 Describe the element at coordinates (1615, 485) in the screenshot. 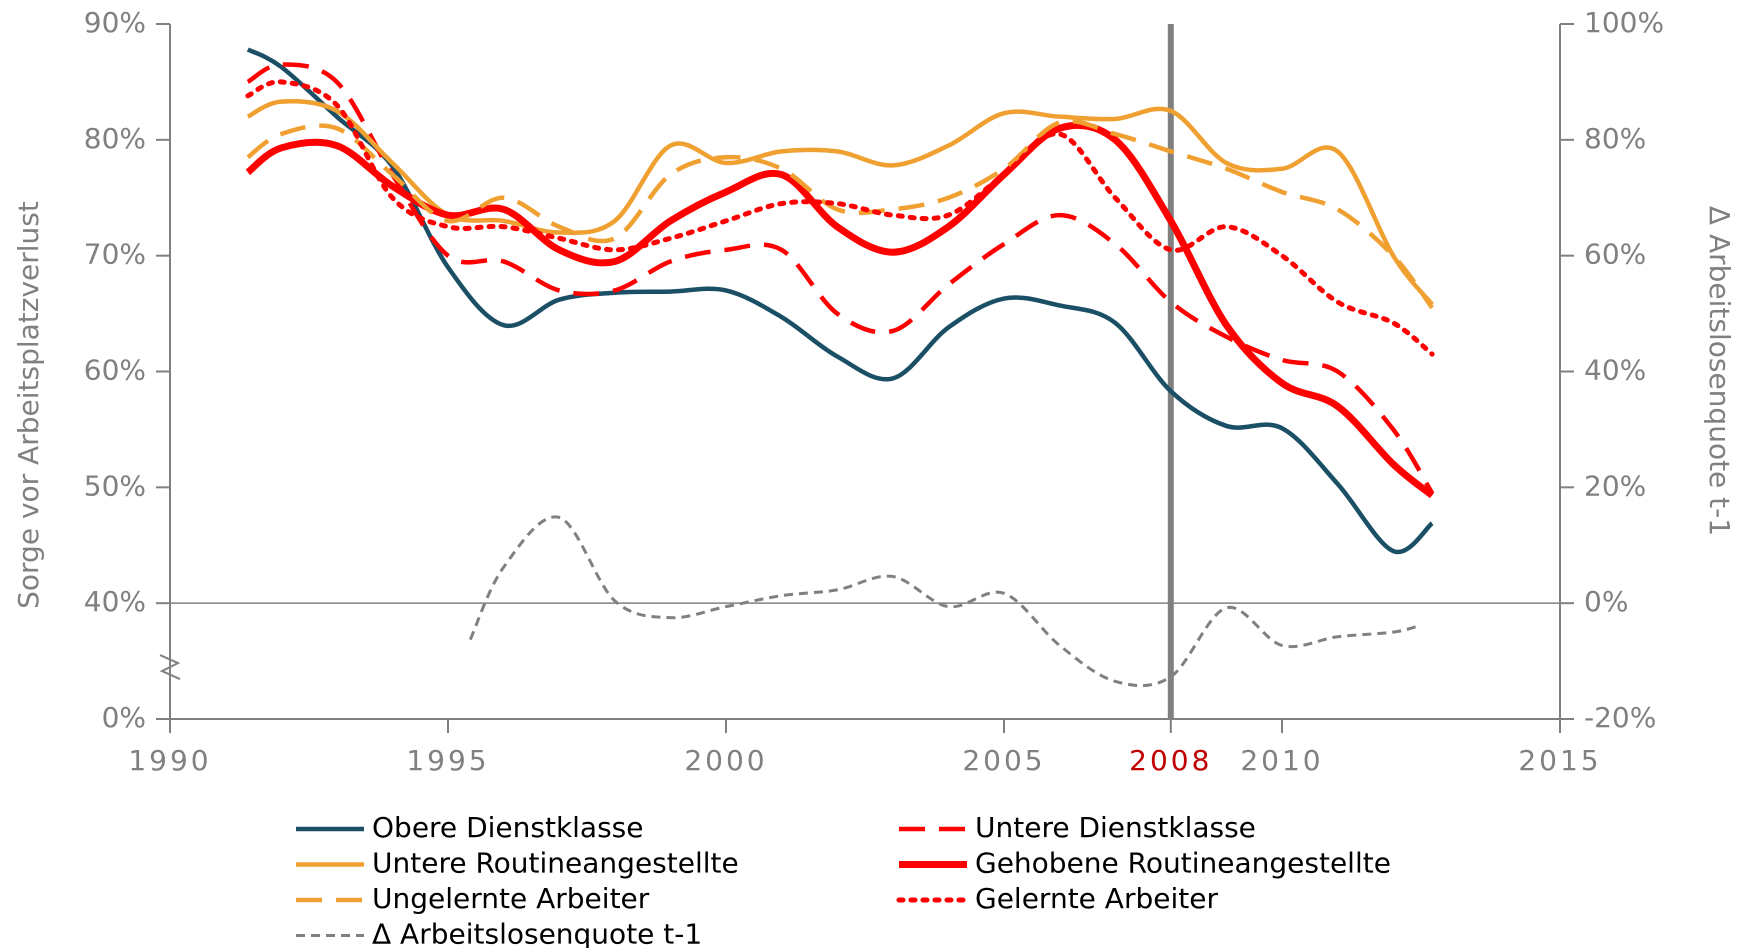

I see `y2-tick-label: 20%` at that location.